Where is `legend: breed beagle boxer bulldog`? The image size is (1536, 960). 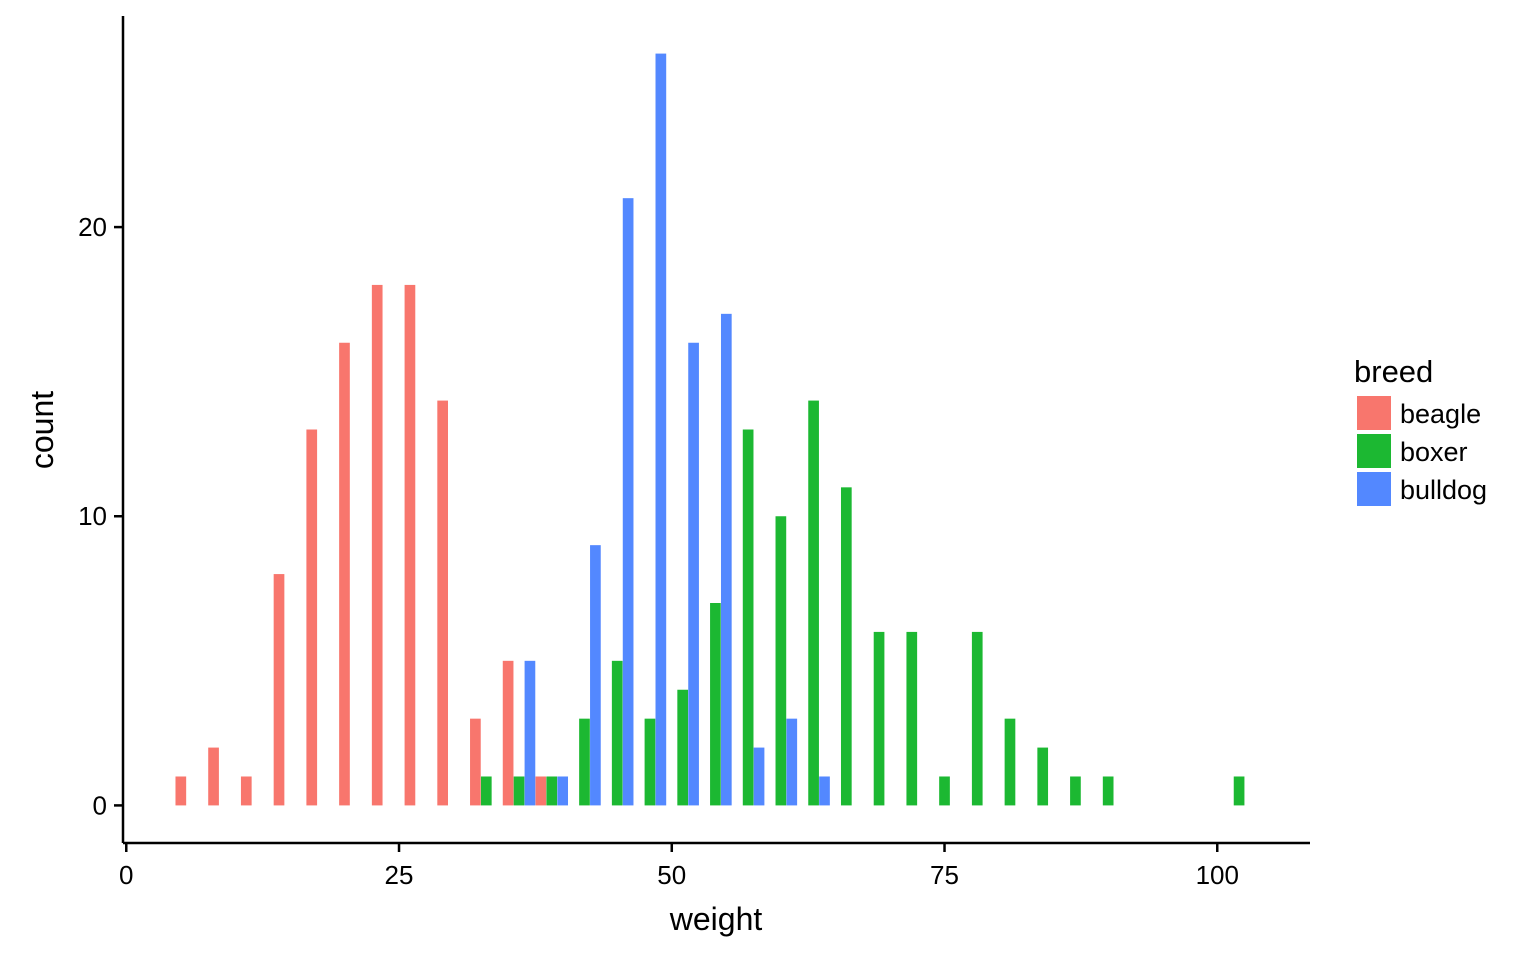
legend: breed beagle boxer bulldog is located at coordinates (1420, 430).